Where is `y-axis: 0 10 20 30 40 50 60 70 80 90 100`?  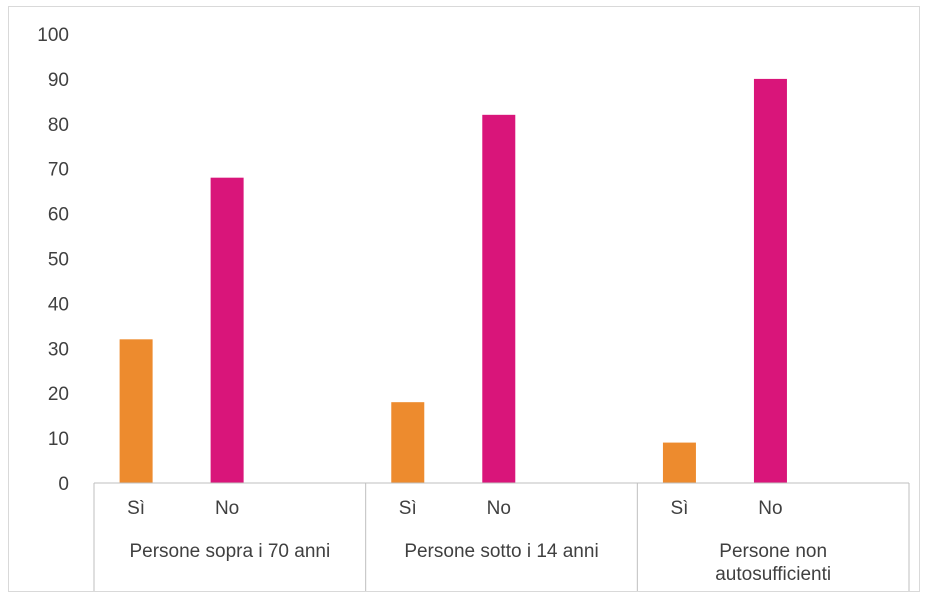 y-axis: 0 10 20 30 40 50 60 70 80 90 100 is located at coordinates (53, 260).